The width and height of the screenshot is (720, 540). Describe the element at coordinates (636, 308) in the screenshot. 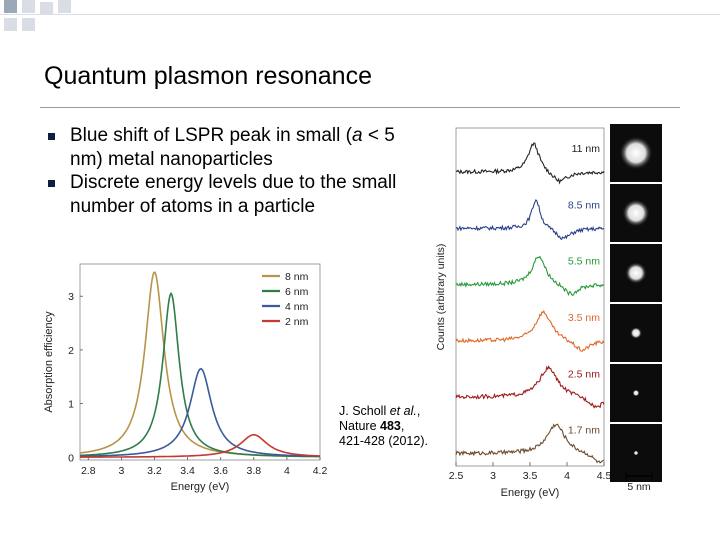

I see `nanoparticle-images: 5 nm` at that location.